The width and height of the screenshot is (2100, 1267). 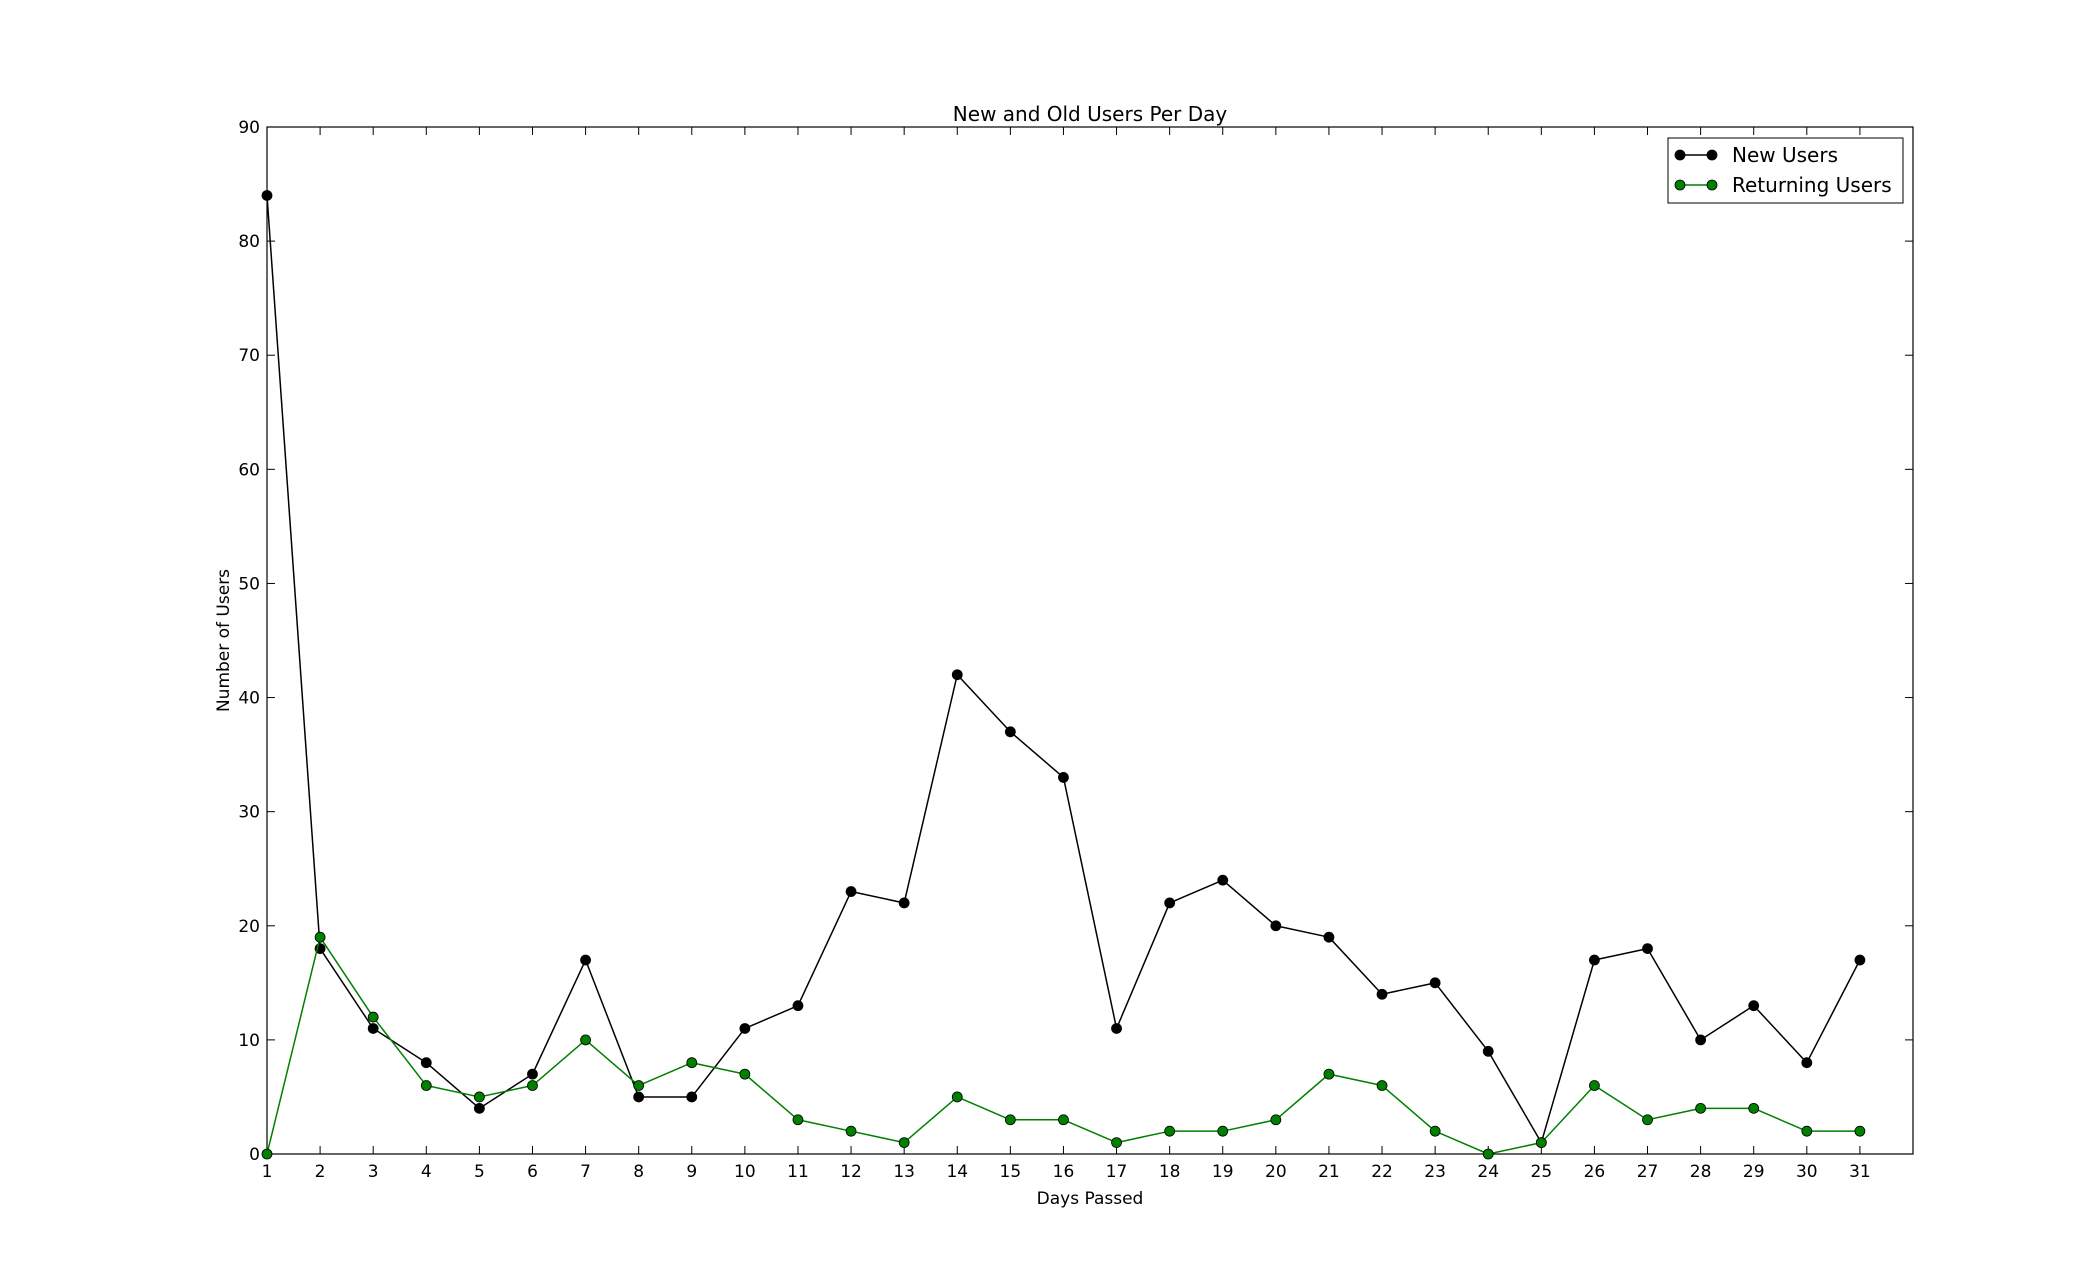 I want to click on x-tick-label: 7, so click(x=585, y=1172).